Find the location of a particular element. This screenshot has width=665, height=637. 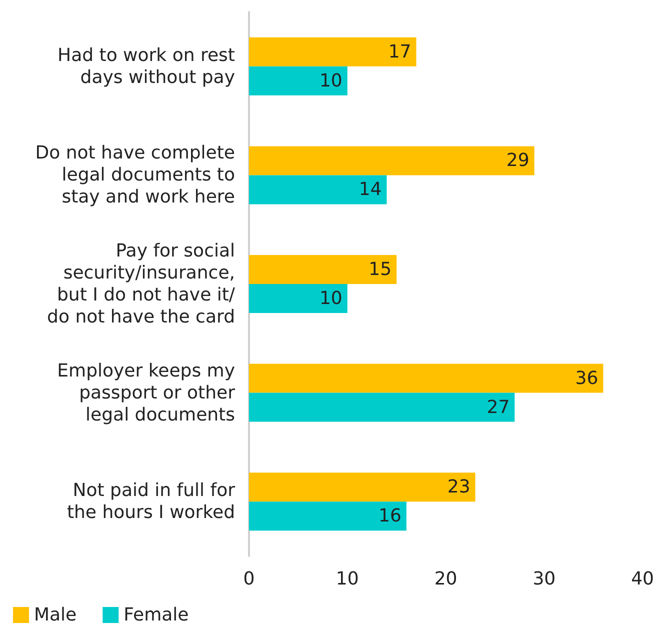

legend-label: Male is located at coordinates (55, 615).